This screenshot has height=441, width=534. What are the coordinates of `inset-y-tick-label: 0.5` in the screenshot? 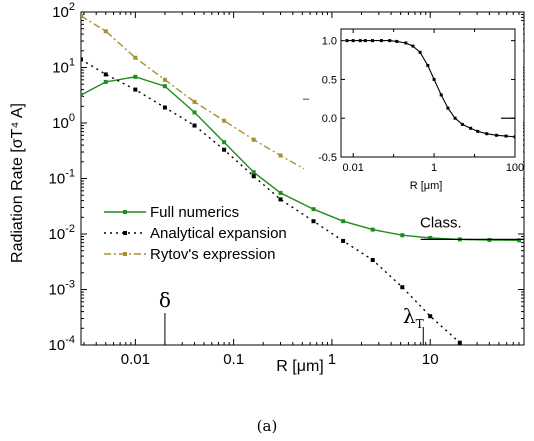 It's located at (329, 80).